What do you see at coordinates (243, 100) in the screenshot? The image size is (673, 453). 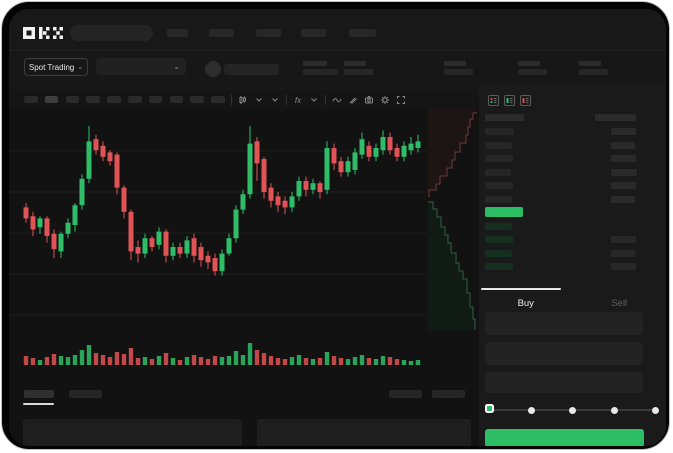 I see `candles-icon` at bounding box center [243, 100].